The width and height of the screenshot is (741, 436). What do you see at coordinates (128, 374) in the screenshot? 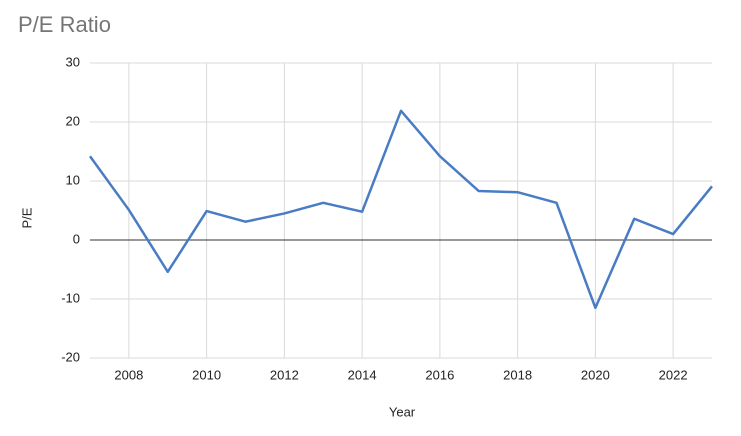
I see `x-tick-label: 2008` at bounding box center [128, 374].